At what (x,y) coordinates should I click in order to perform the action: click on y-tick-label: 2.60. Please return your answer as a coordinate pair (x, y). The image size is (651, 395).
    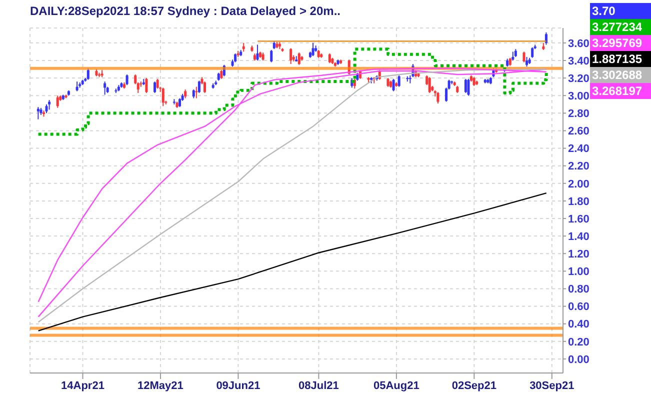
    Looking at the image, I should click on (579, 132).